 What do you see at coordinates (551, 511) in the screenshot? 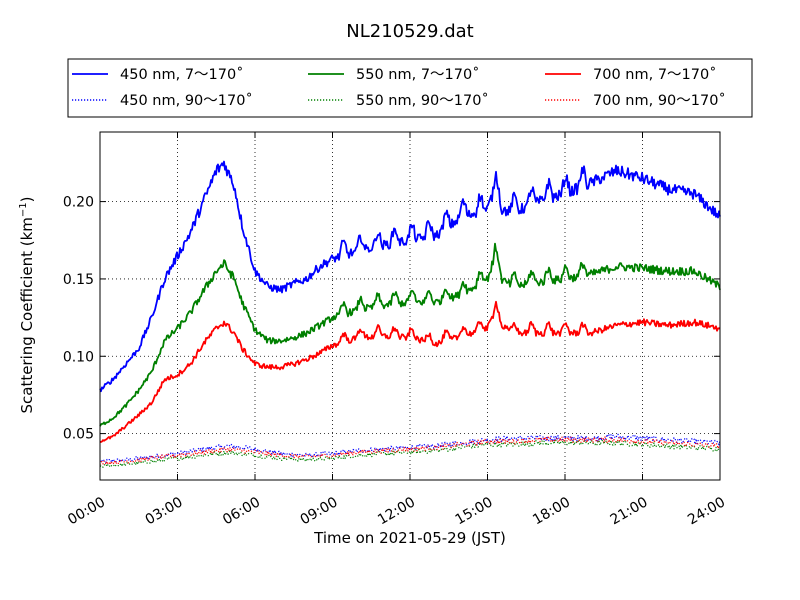
I see `x-tick-label: 18:00` at bounding box center [551, 511].